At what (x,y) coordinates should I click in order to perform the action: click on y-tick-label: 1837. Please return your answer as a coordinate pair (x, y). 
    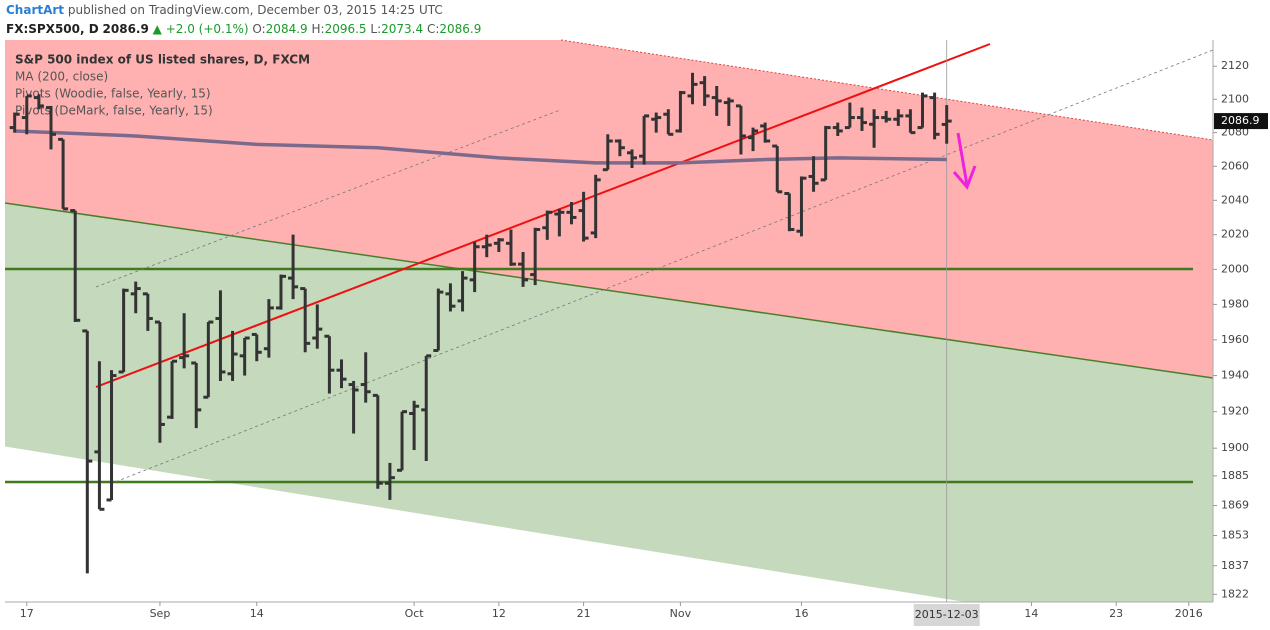
    Looking at the image, I should click on (1235, 565).